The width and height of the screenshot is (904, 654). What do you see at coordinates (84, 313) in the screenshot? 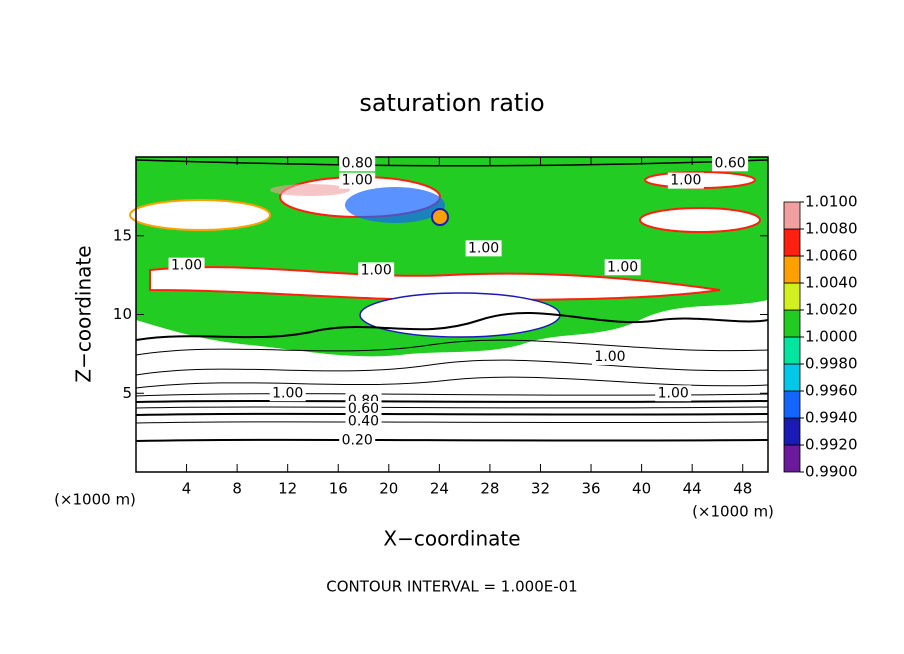
I see `y-axis-label: Z−coordinate` at bounding box center [84, 313].